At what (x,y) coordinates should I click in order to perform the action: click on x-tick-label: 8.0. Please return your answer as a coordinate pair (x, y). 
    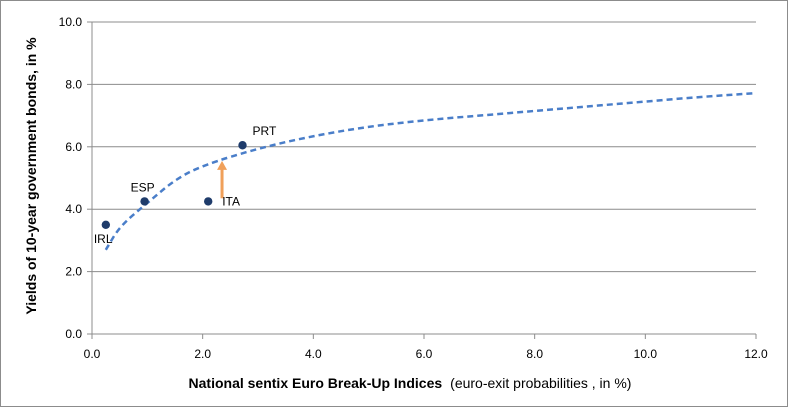
    Looking at the image, I should click on (534, 354).